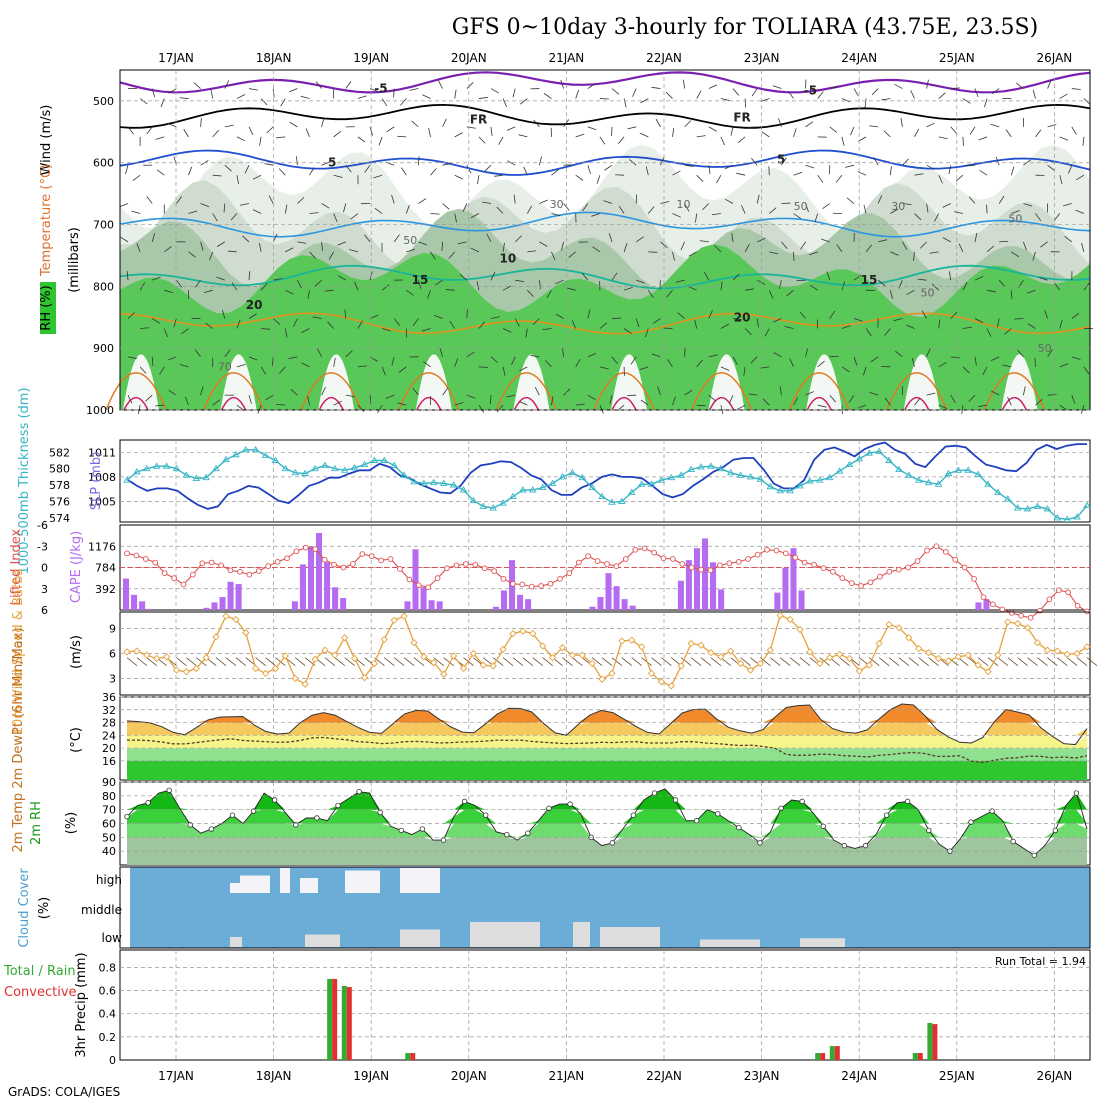  I want to click on precip-legend-convective: Convective, so click(40, 992).